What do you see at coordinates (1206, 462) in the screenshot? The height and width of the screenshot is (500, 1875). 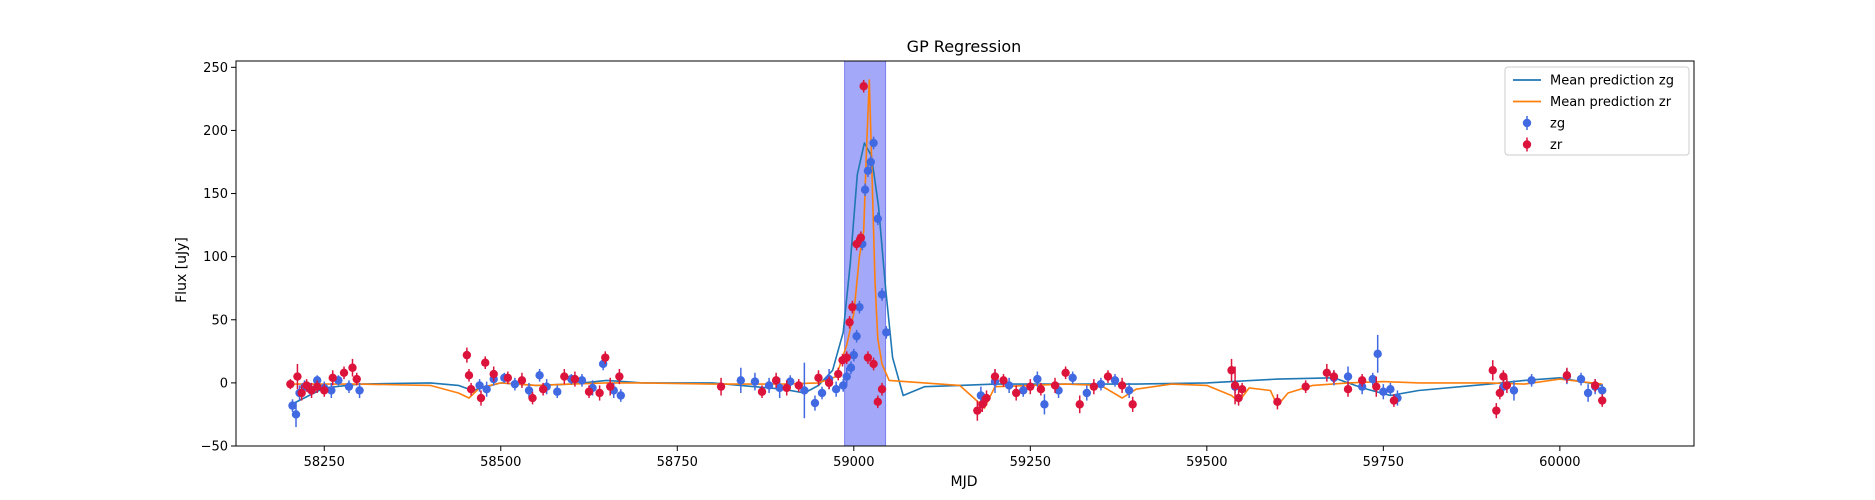 I see `x-tick-label: 59500` at bounding box center [1206, 462].